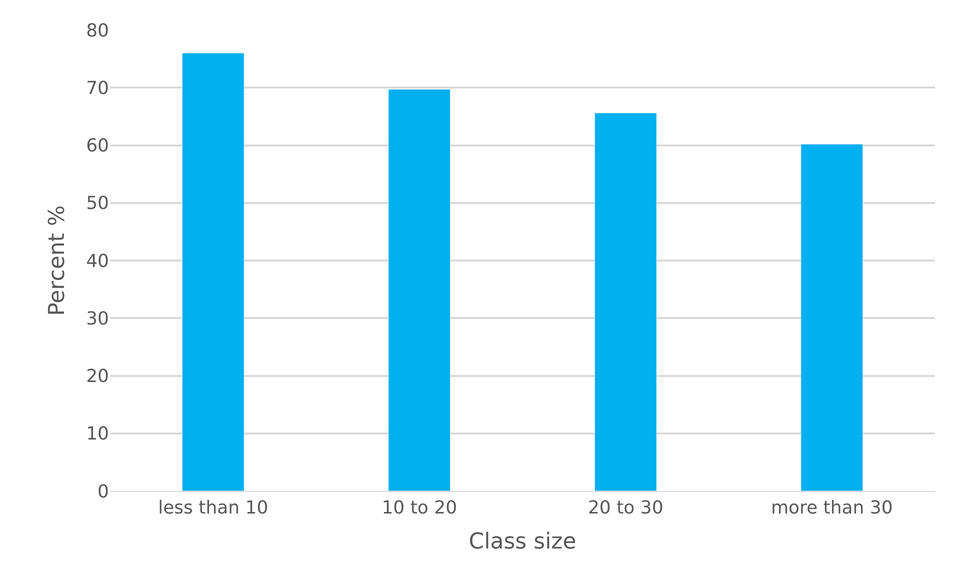 This screenshot has width=960, height=581. What do you see at coordinates (97, 31) in the screenshot?
I see `y-tick-label: 80` at bounding box center [97, 31].